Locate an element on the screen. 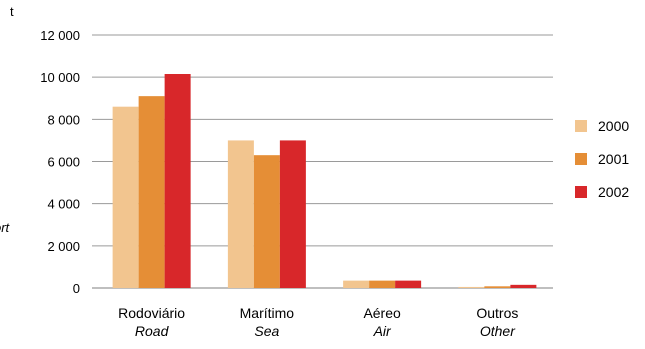 This screenshot has height=349, width=645. y-tick-label: 0 is located at coordinates (76, 288).